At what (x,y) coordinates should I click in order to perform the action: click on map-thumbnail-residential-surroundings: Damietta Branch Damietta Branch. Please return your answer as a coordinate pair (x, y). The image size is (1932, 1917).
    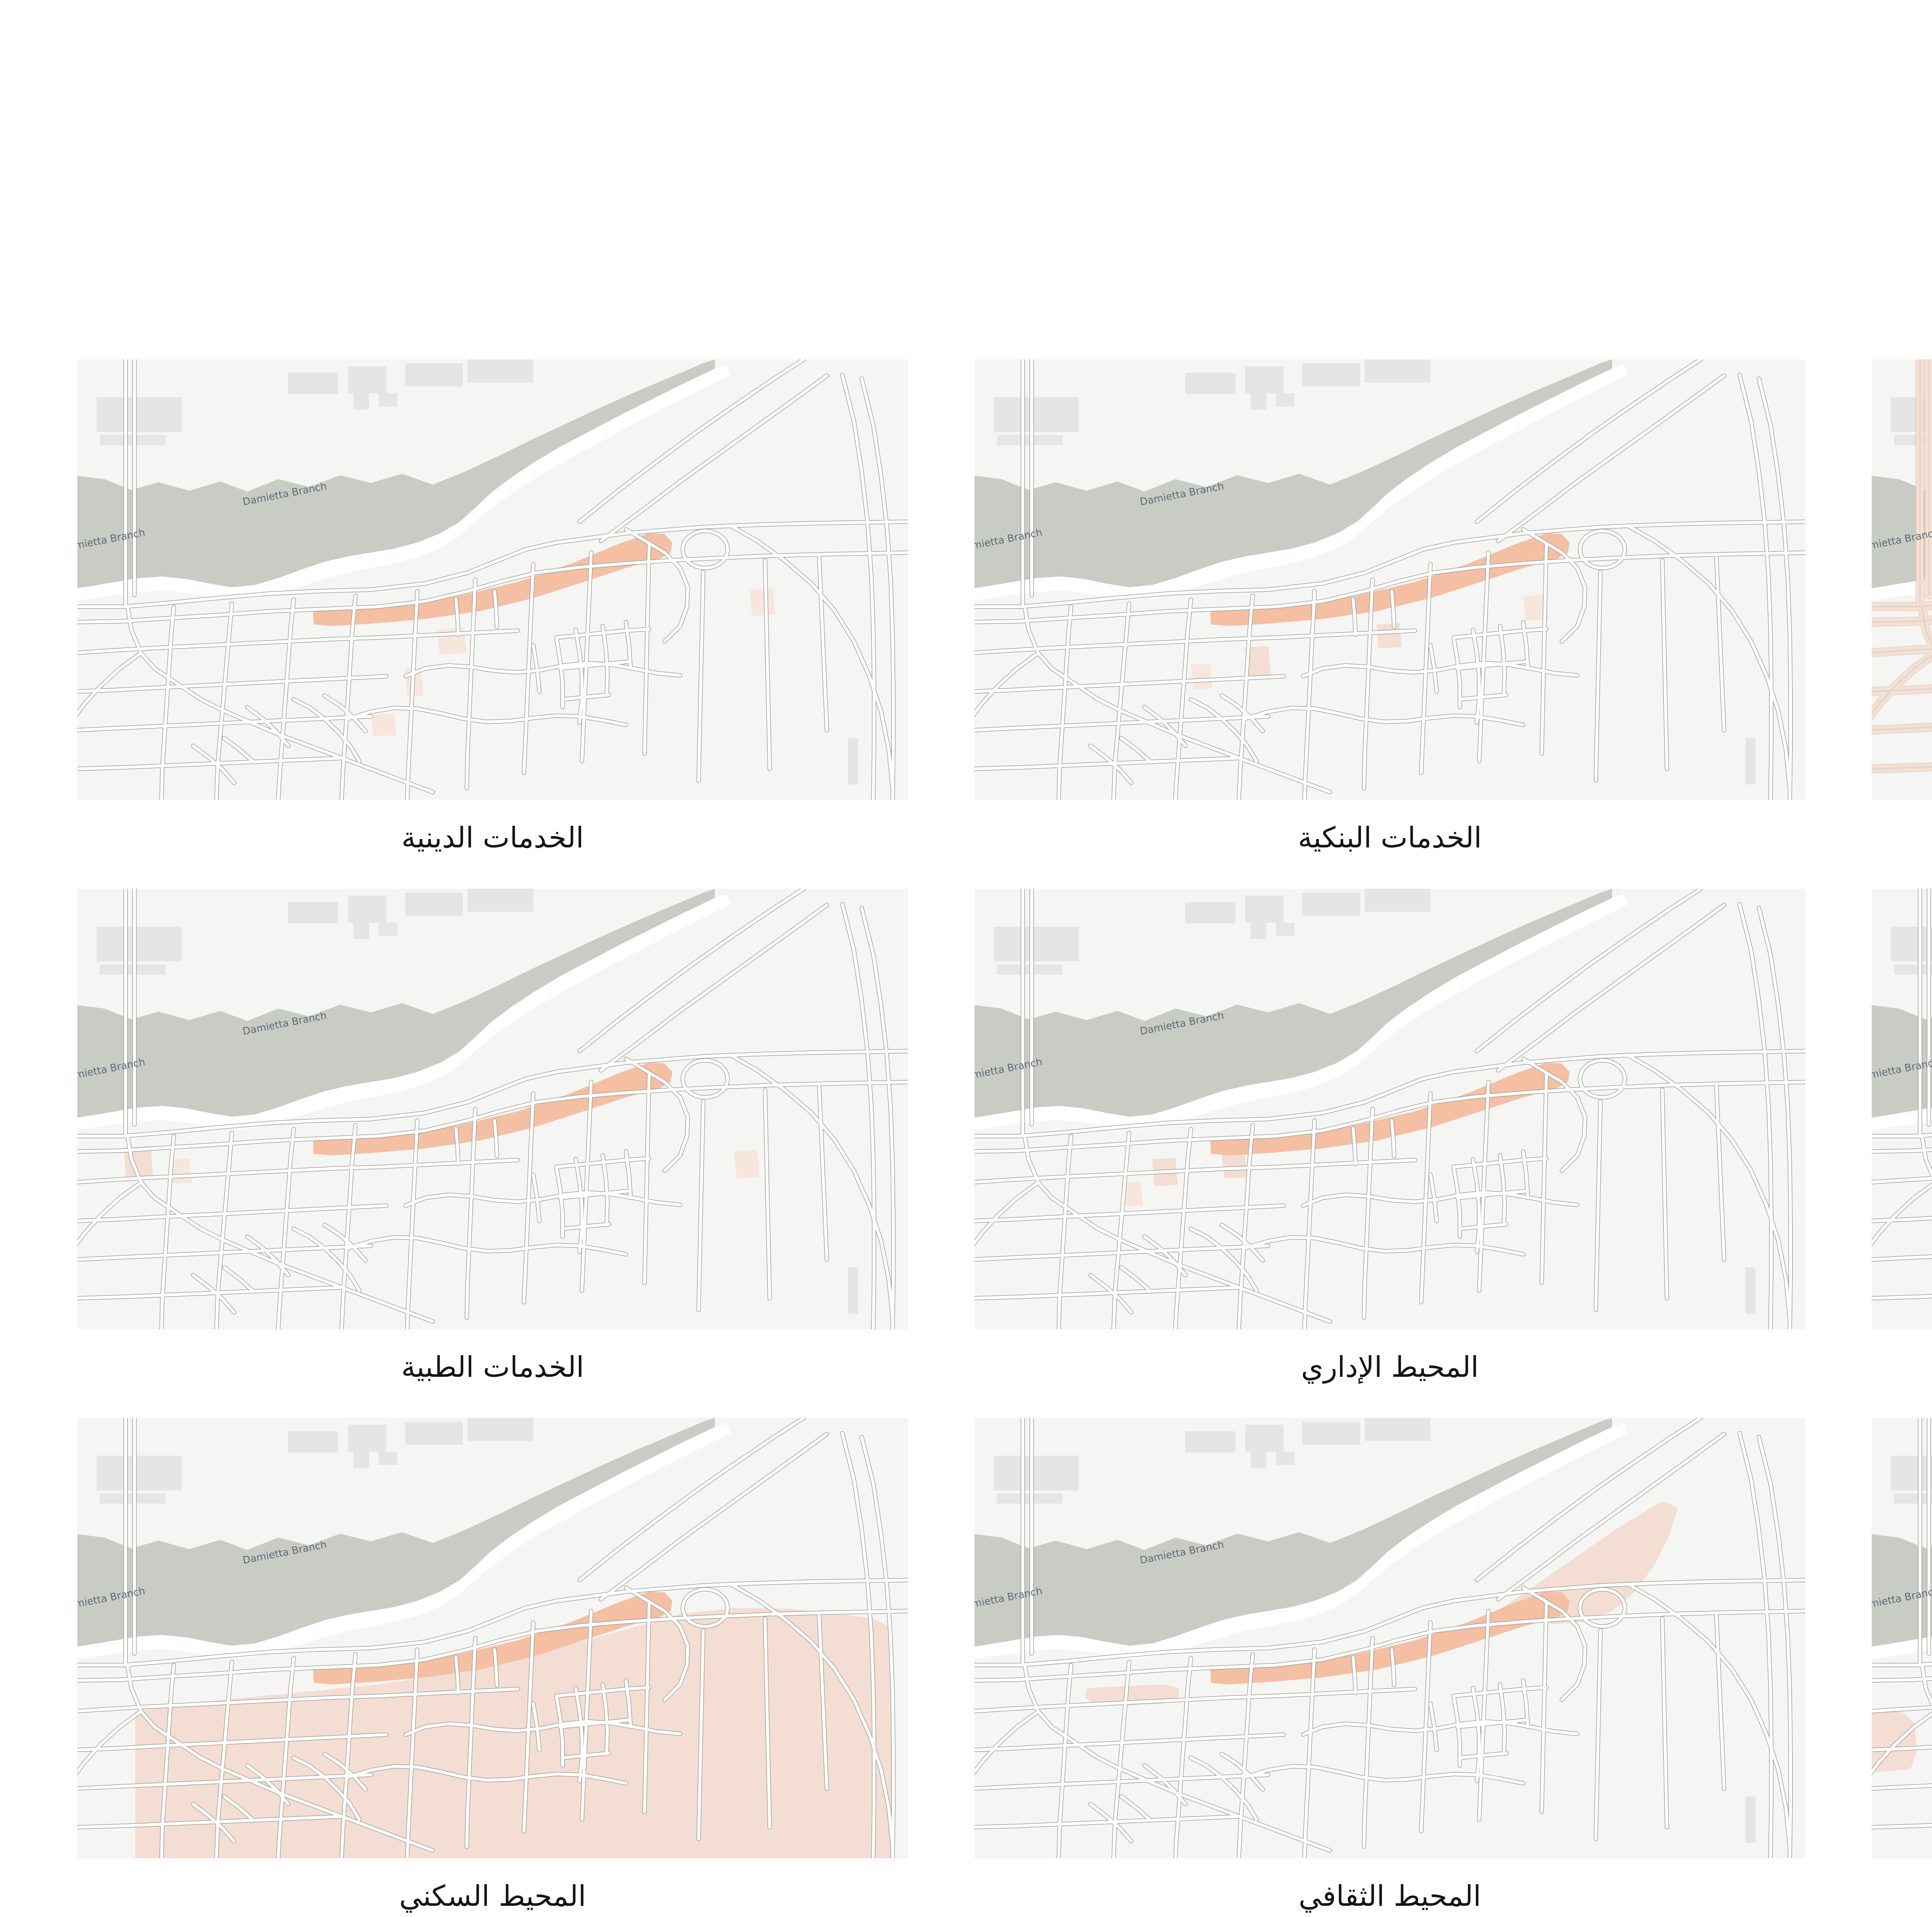
    Looking at the image, I should click on (492, 1638).